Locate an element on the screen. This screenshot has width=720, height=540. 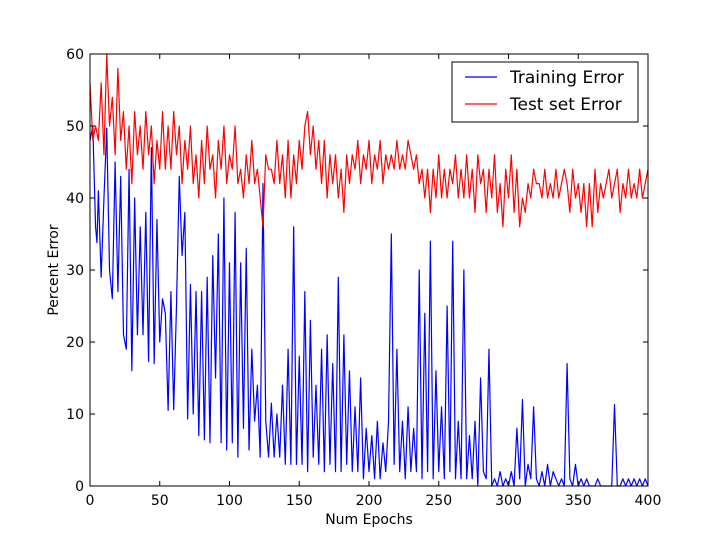
y-tick-label: 20 is located at coordinates (75, 343).